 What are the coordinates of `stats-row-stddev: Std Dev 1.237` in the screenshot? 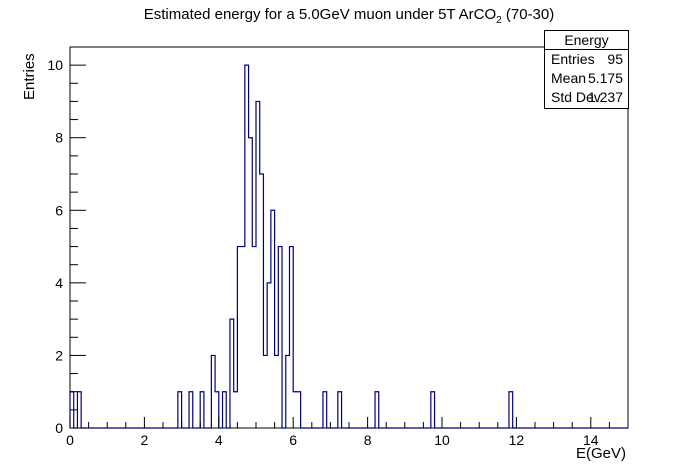 It's located at (586, 97).